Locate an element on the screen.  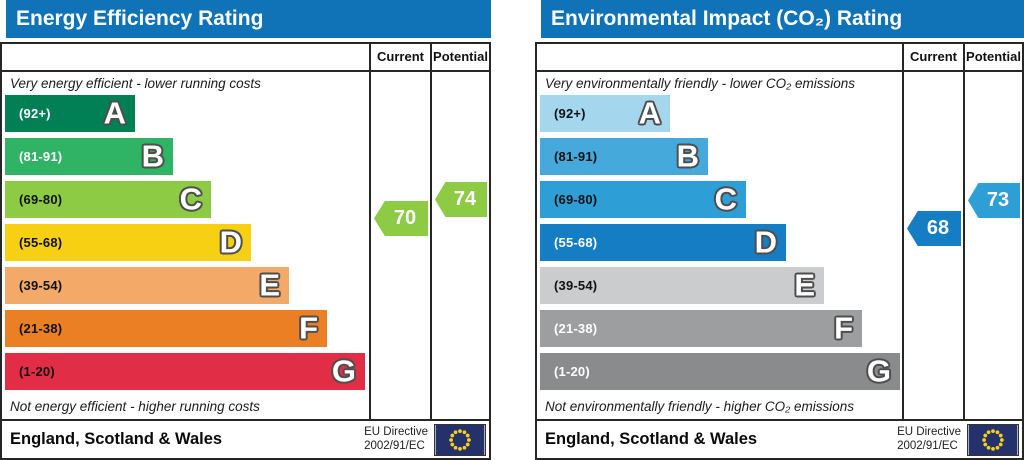
current-rating-column: 68 is located at coordinates (932, 245).